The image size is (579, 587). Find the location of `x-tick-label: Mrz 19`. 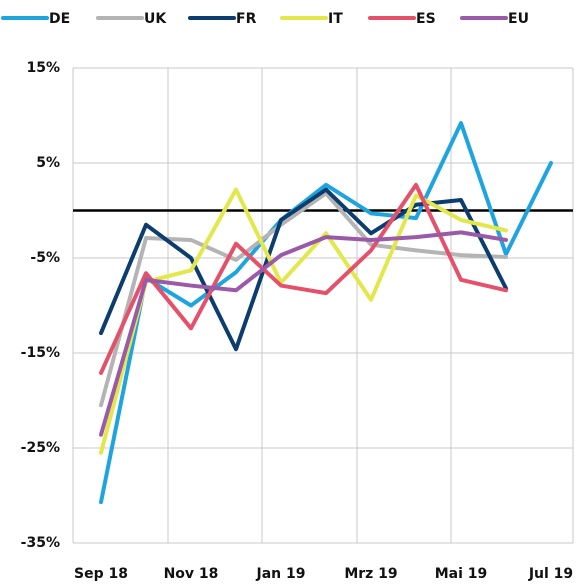

x-tick-label: Mrz 19 is located at coordinates (370, 574).